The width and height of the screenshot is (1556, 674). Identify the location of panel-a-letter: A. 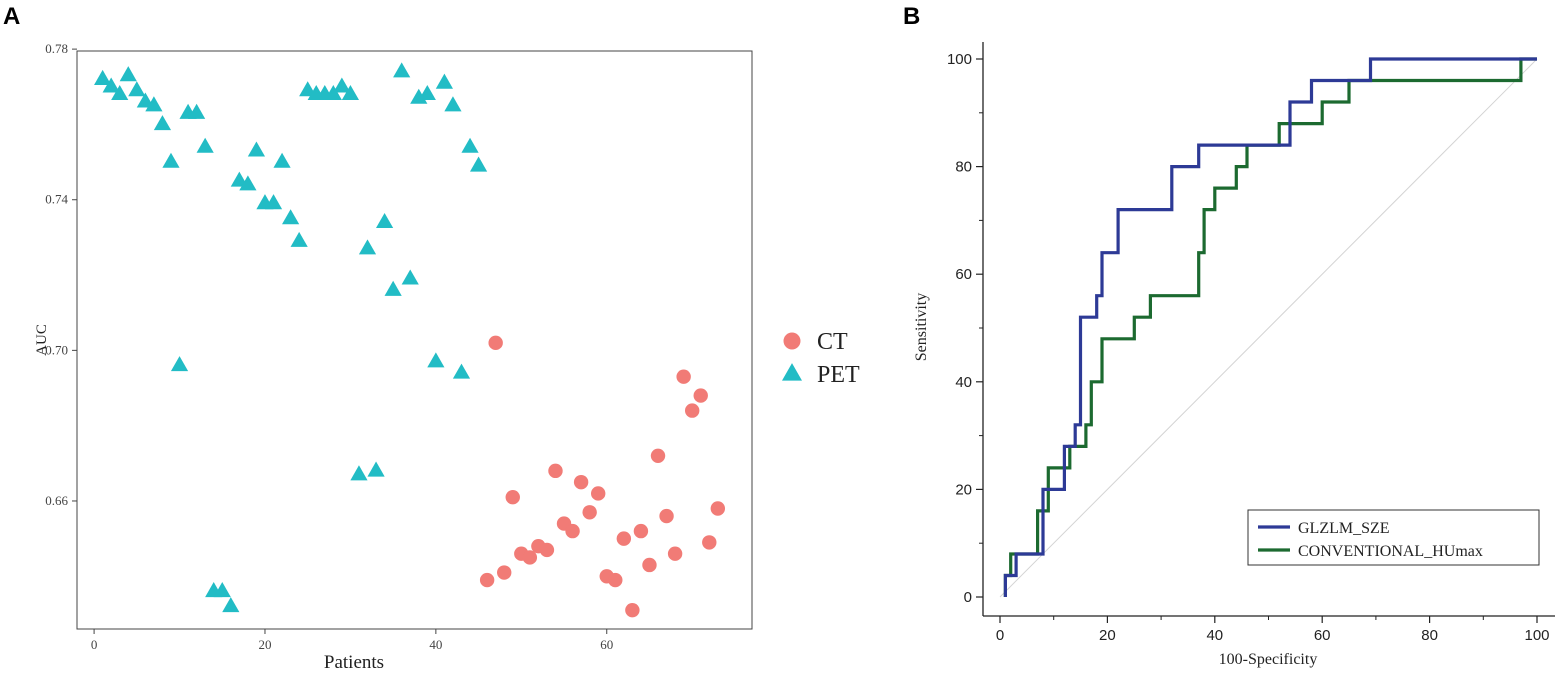
(11, 16).